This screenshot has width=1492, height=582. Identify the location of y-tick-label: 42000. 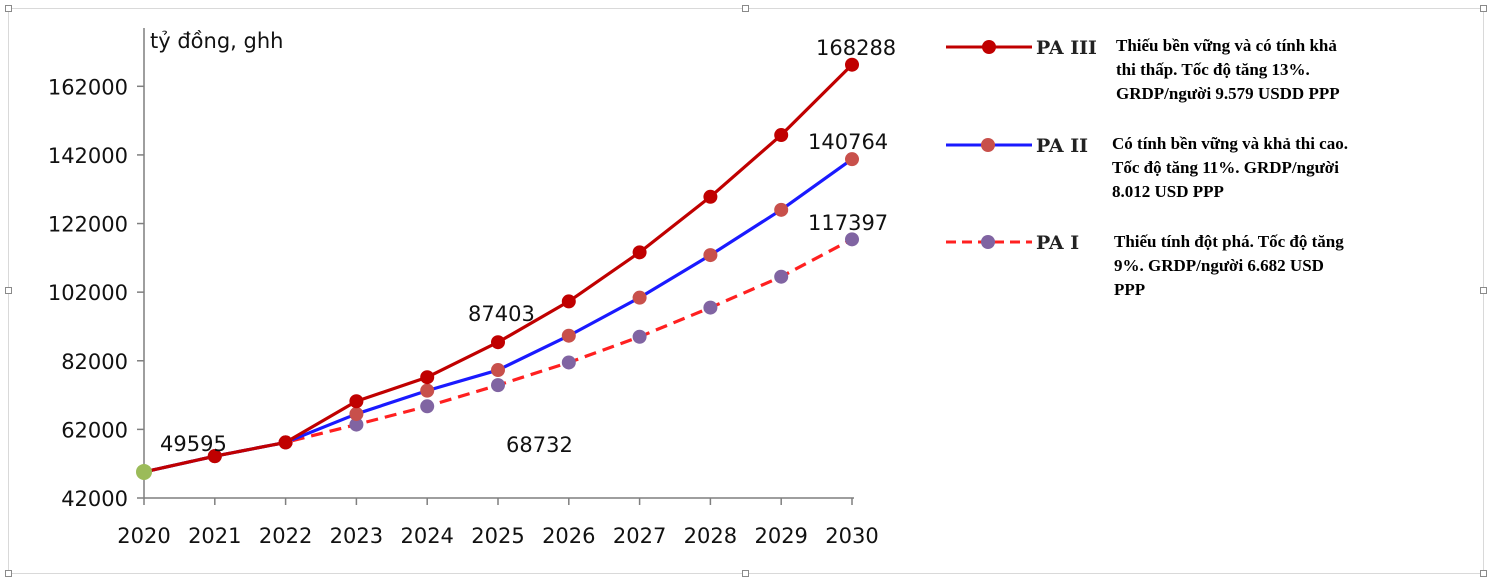
(94, 499).